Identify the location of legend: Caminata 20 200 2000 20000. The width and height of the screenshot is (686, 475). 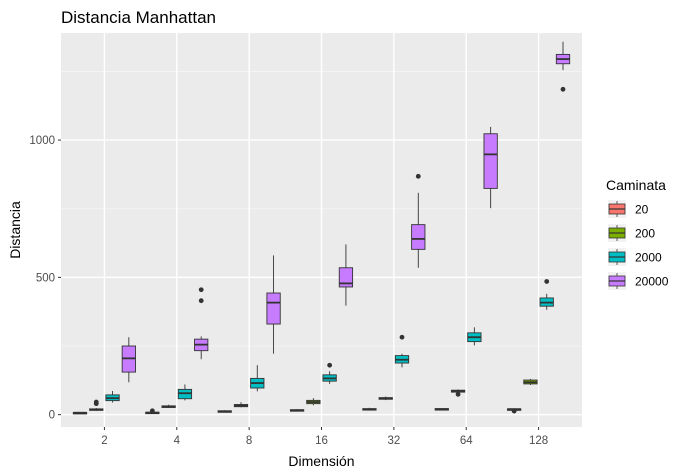
(637, 233).